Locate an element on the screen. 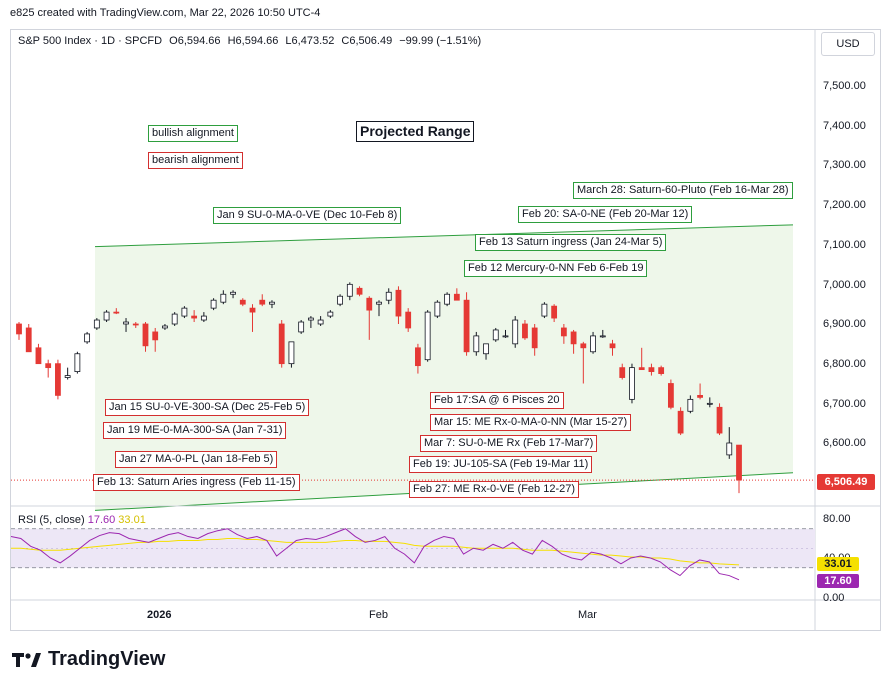  x-tick-label: 2026 is located at coordinates (159, 615).